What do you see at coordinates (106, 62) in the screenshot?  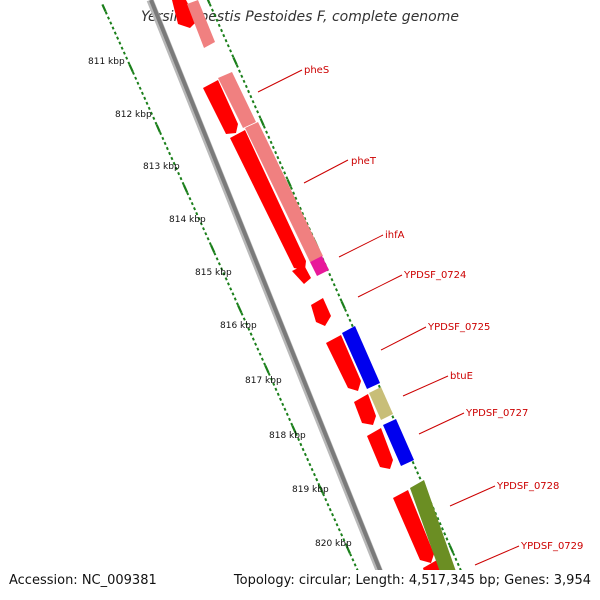 I see `ruler-label: 811 kbp` at bounding box center [106, 62].